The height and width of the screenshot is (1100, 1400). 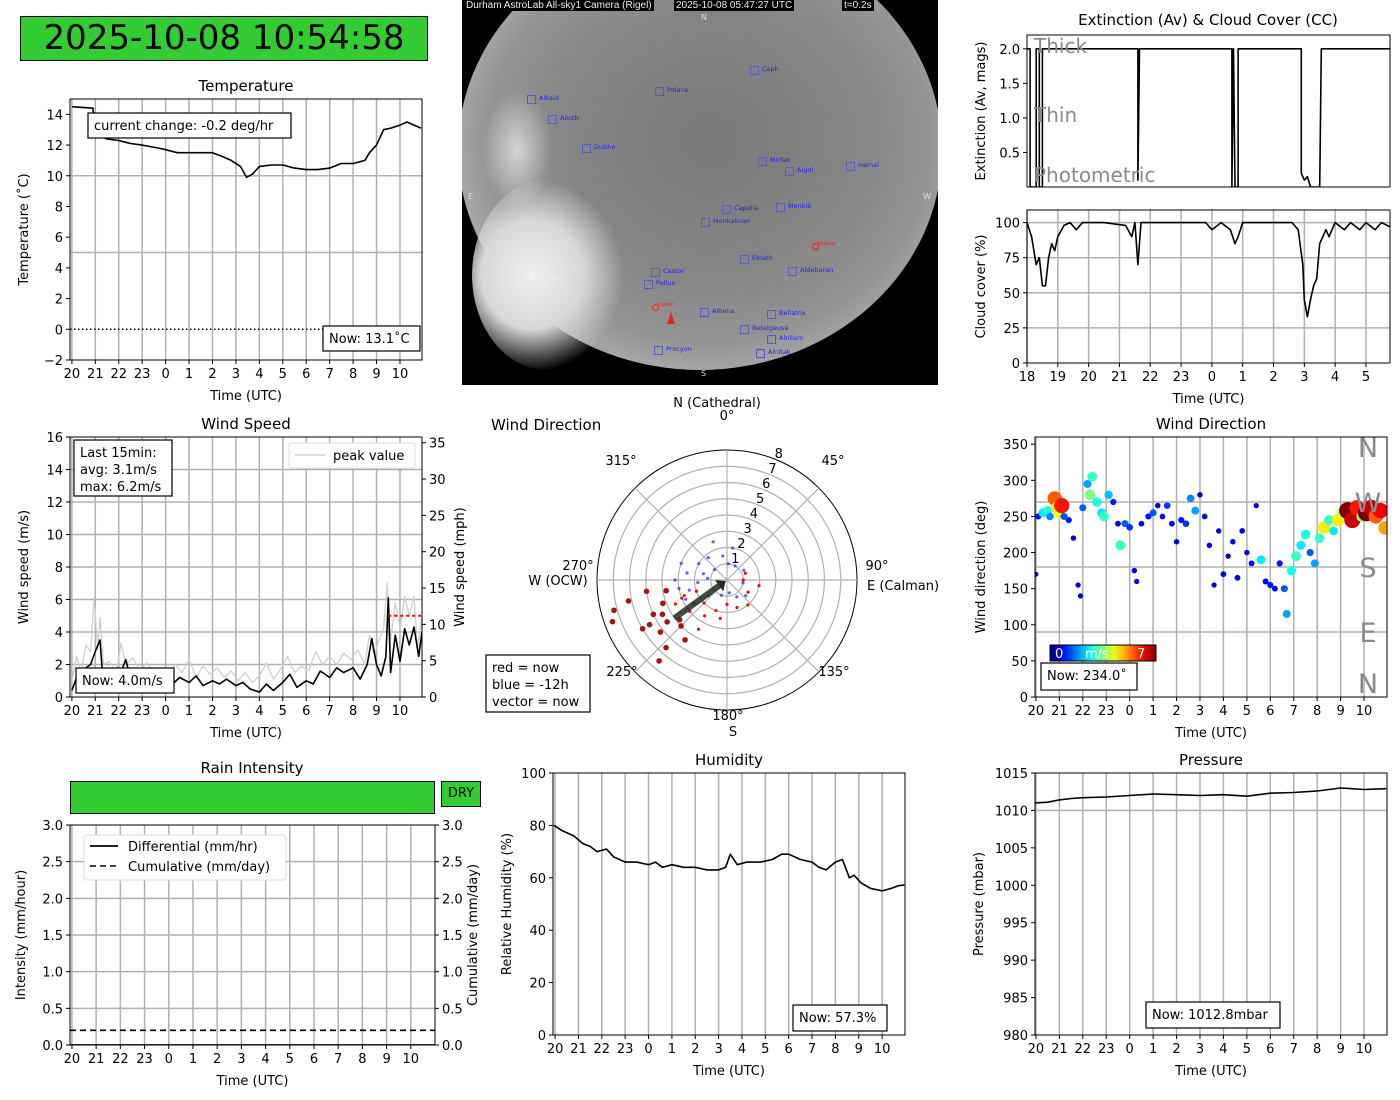 What do you see at coordinates (437, 480) in the screenshot?
I see `y2-tick-label: 30` at bounding box center [437, 480].